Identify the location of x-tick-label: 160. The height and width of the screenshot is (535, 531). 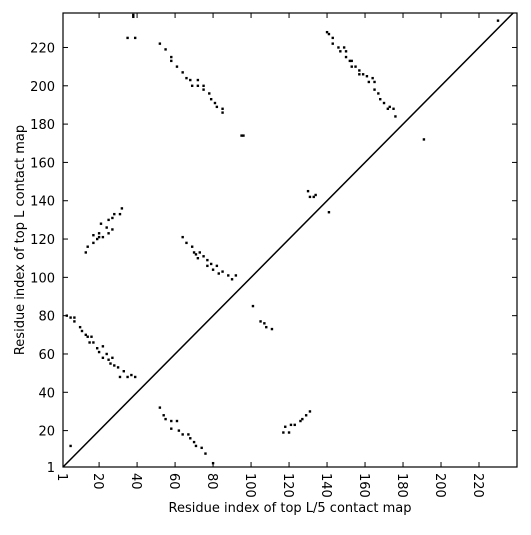
(363, 485).